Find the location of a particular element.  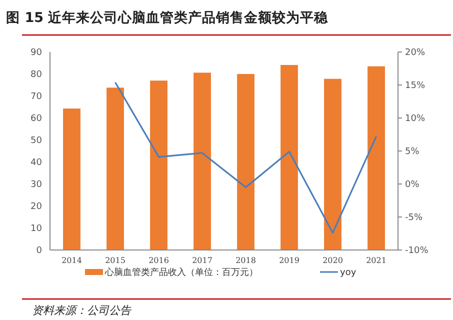

y-tick-label: 50 is located at coordinates (36, 141).